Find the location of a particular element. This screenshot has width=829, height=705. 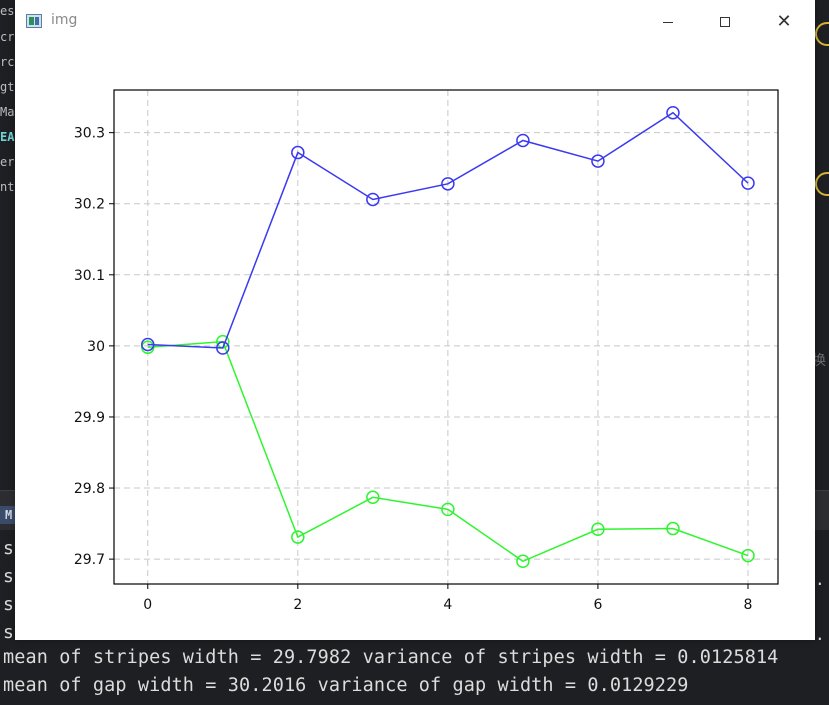

window-titlebar: img ✕ is located at coordinates (415, 21).